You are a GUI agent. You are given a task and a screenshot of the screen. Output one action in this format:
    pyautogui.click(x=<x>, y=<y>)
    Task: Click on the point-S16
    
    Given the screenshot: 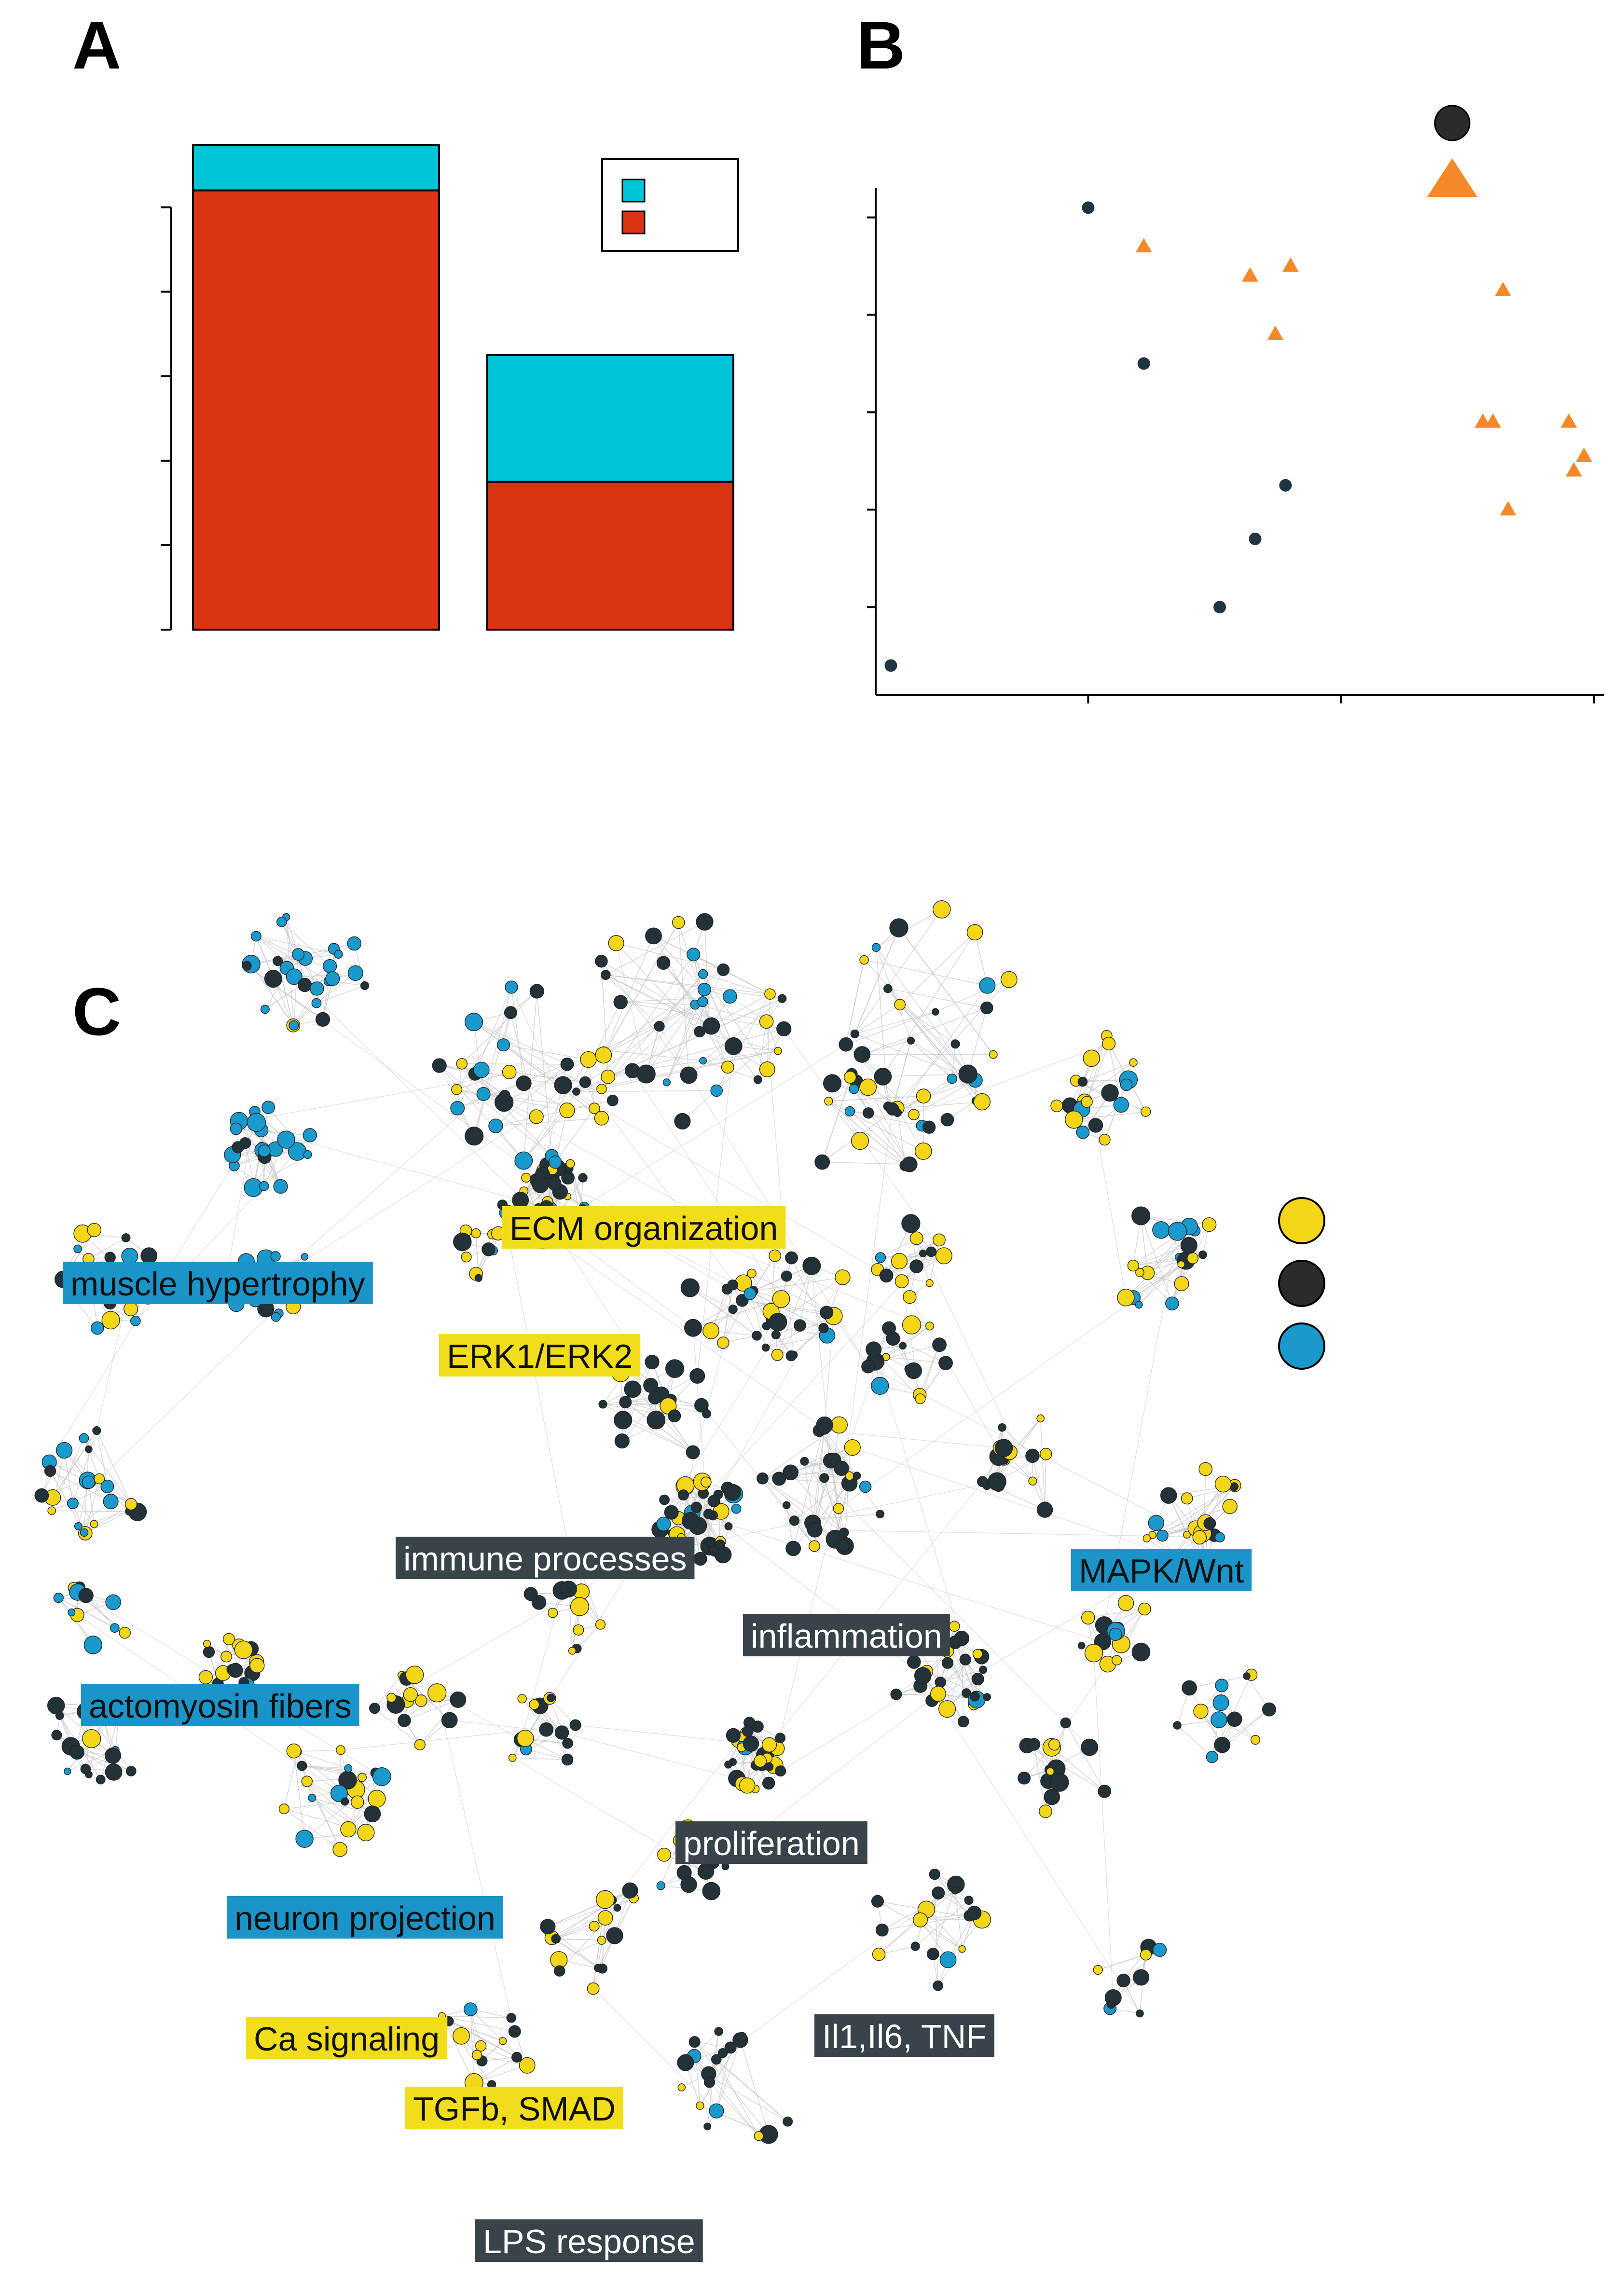 What is the action you would take?
    pyautogui.click(x=1584, y=455)
    